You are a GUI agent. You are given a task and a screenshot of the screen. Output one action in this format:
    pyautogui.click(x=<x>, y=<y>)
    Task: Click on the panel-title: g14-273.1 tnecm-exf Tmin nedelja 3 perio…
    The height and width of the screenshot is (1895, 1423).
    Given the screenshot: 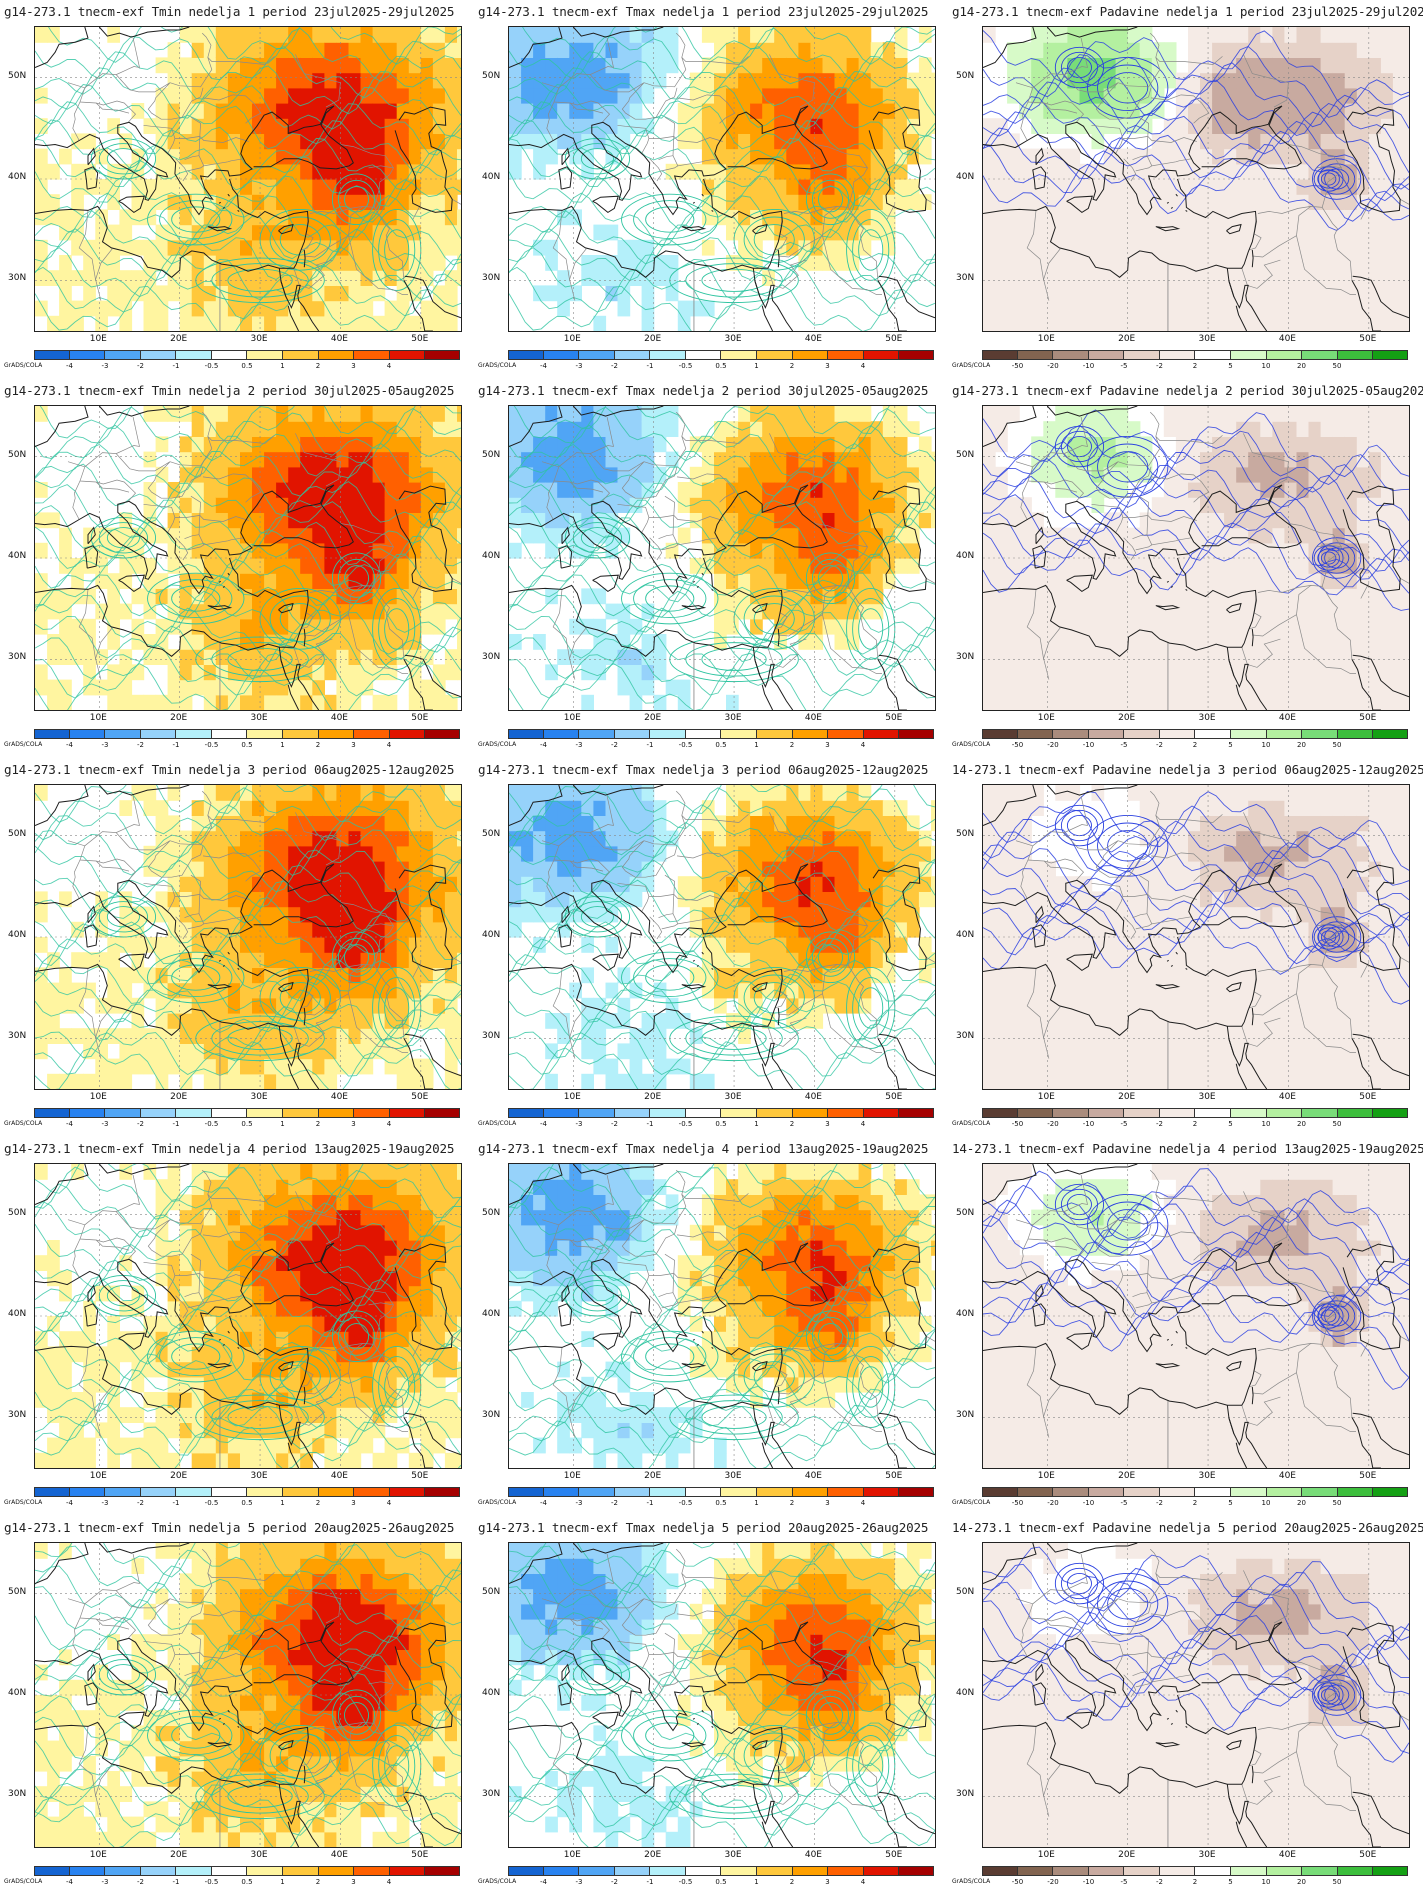 What is the action you would take?
    pyautogui.click(x=229, y=769)
    